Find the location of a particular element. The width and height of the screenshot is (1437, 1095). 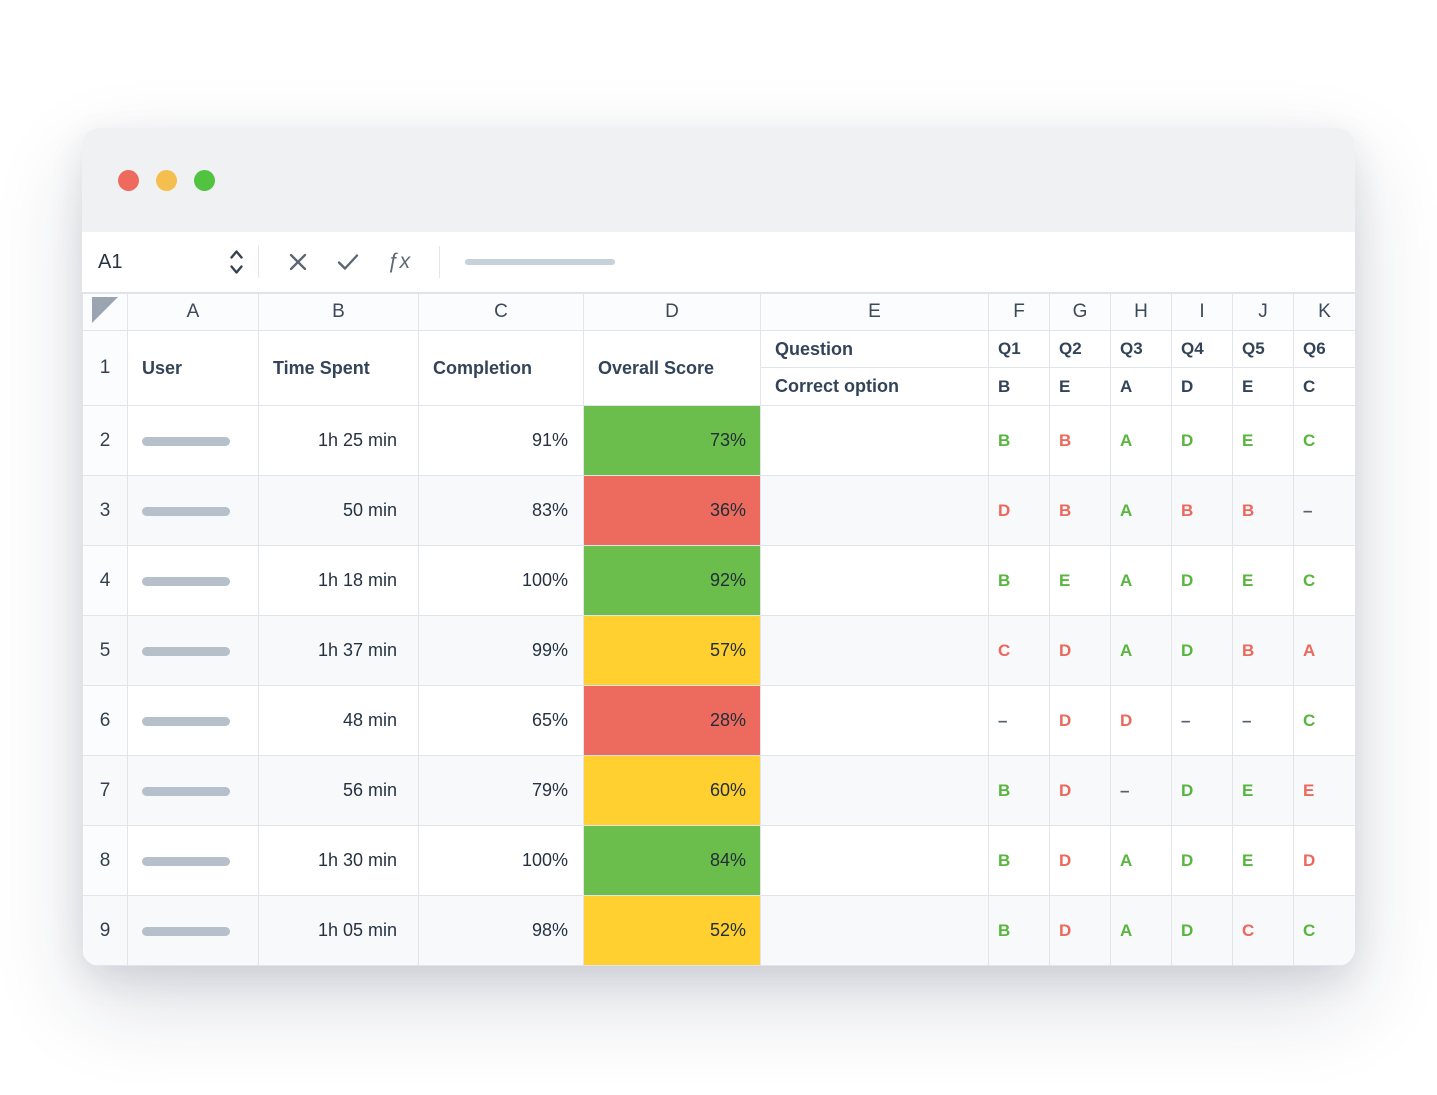

overall-score-cell: 60% is located at coordinates (672, 790).